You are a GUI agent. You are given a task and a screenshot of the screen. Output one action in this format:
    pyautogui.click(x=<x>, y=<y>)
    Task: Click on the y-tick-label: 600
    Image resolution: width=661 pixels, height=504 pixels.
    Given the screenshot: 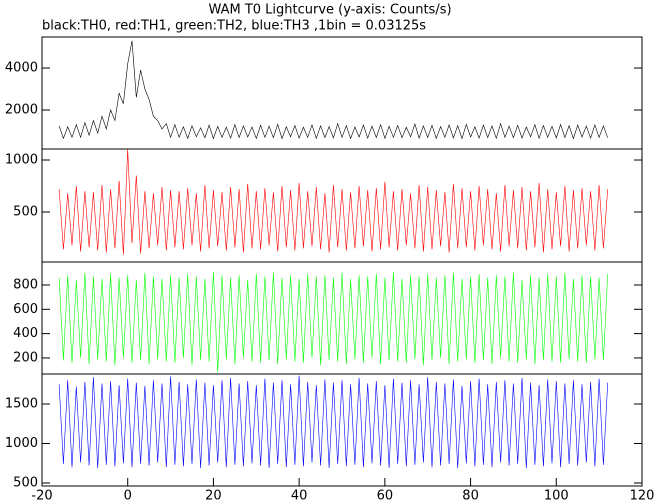 What is the action you would take?
    pyautogui.click(x=25, y=309)
    